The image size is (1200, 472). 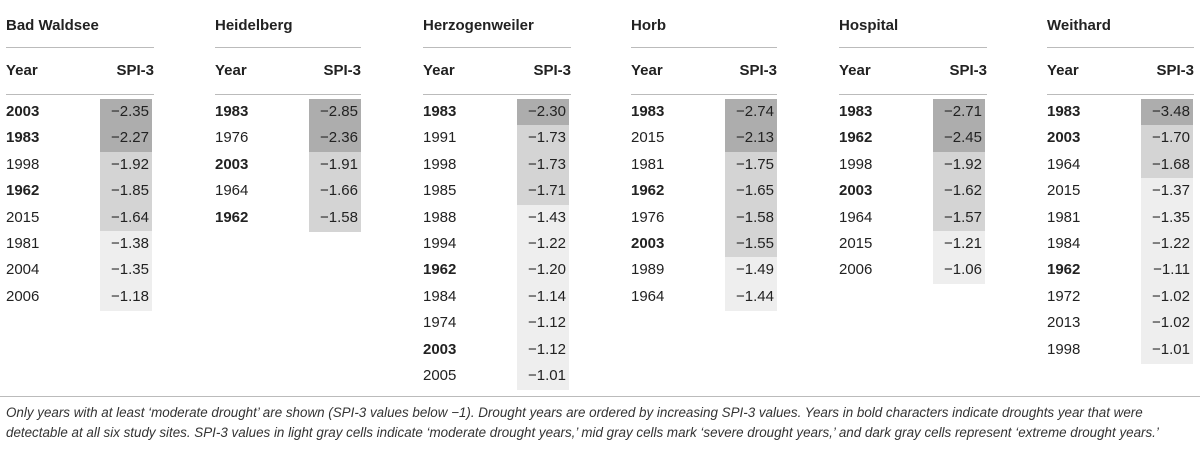 What do you see at coordinates (1171, 217) in the screenshot?
I see `spi-value-cell: −1.35` at bounding box center [1171, 217].